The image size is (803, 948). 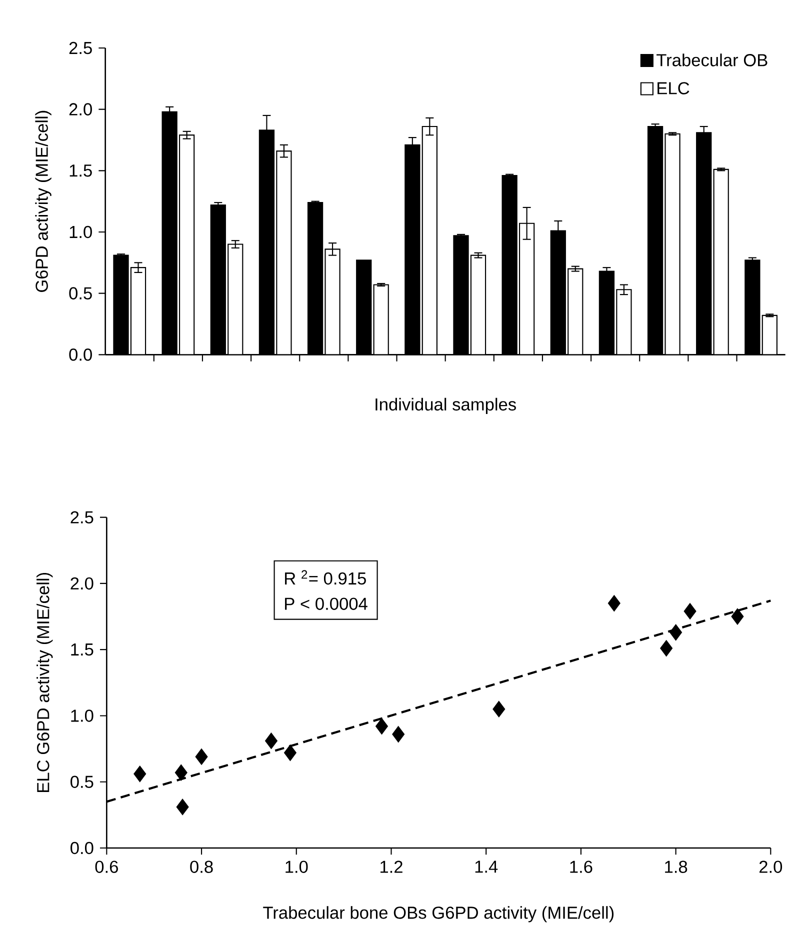 What do you see at coordinates (391, 866) in the screenshot?
I see `x-tick-label: 1.2` at bounding box center [391, 866].